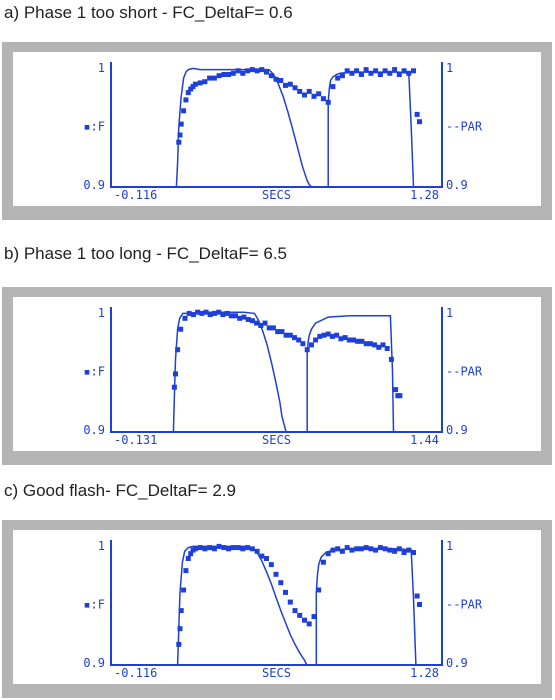 This screenshot has height=700, width=555. What do you see at coordinates (457, 663) in the screenshot?
I see `right-axis-bottom-tick: 0.9` at bounding box center [457, 663].